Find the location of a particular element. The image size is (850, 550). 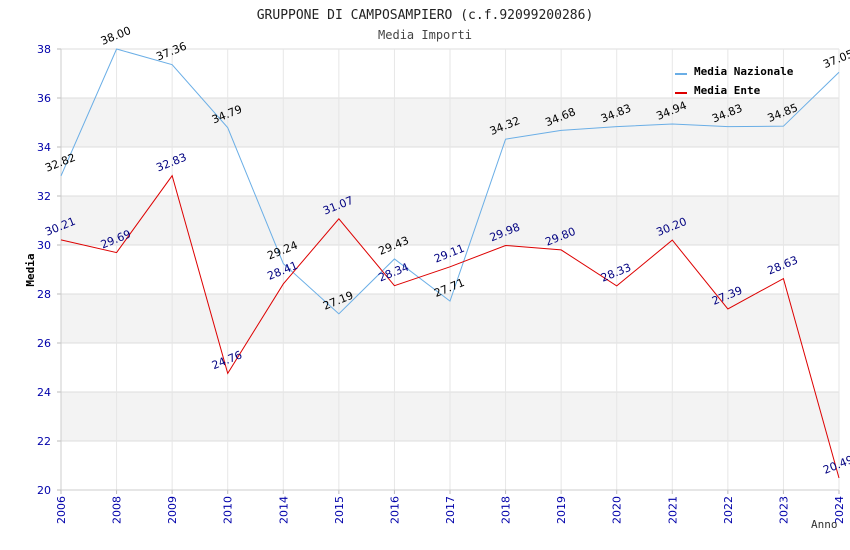

x-tick-label: 2018 is located at coordinates (506, 510).